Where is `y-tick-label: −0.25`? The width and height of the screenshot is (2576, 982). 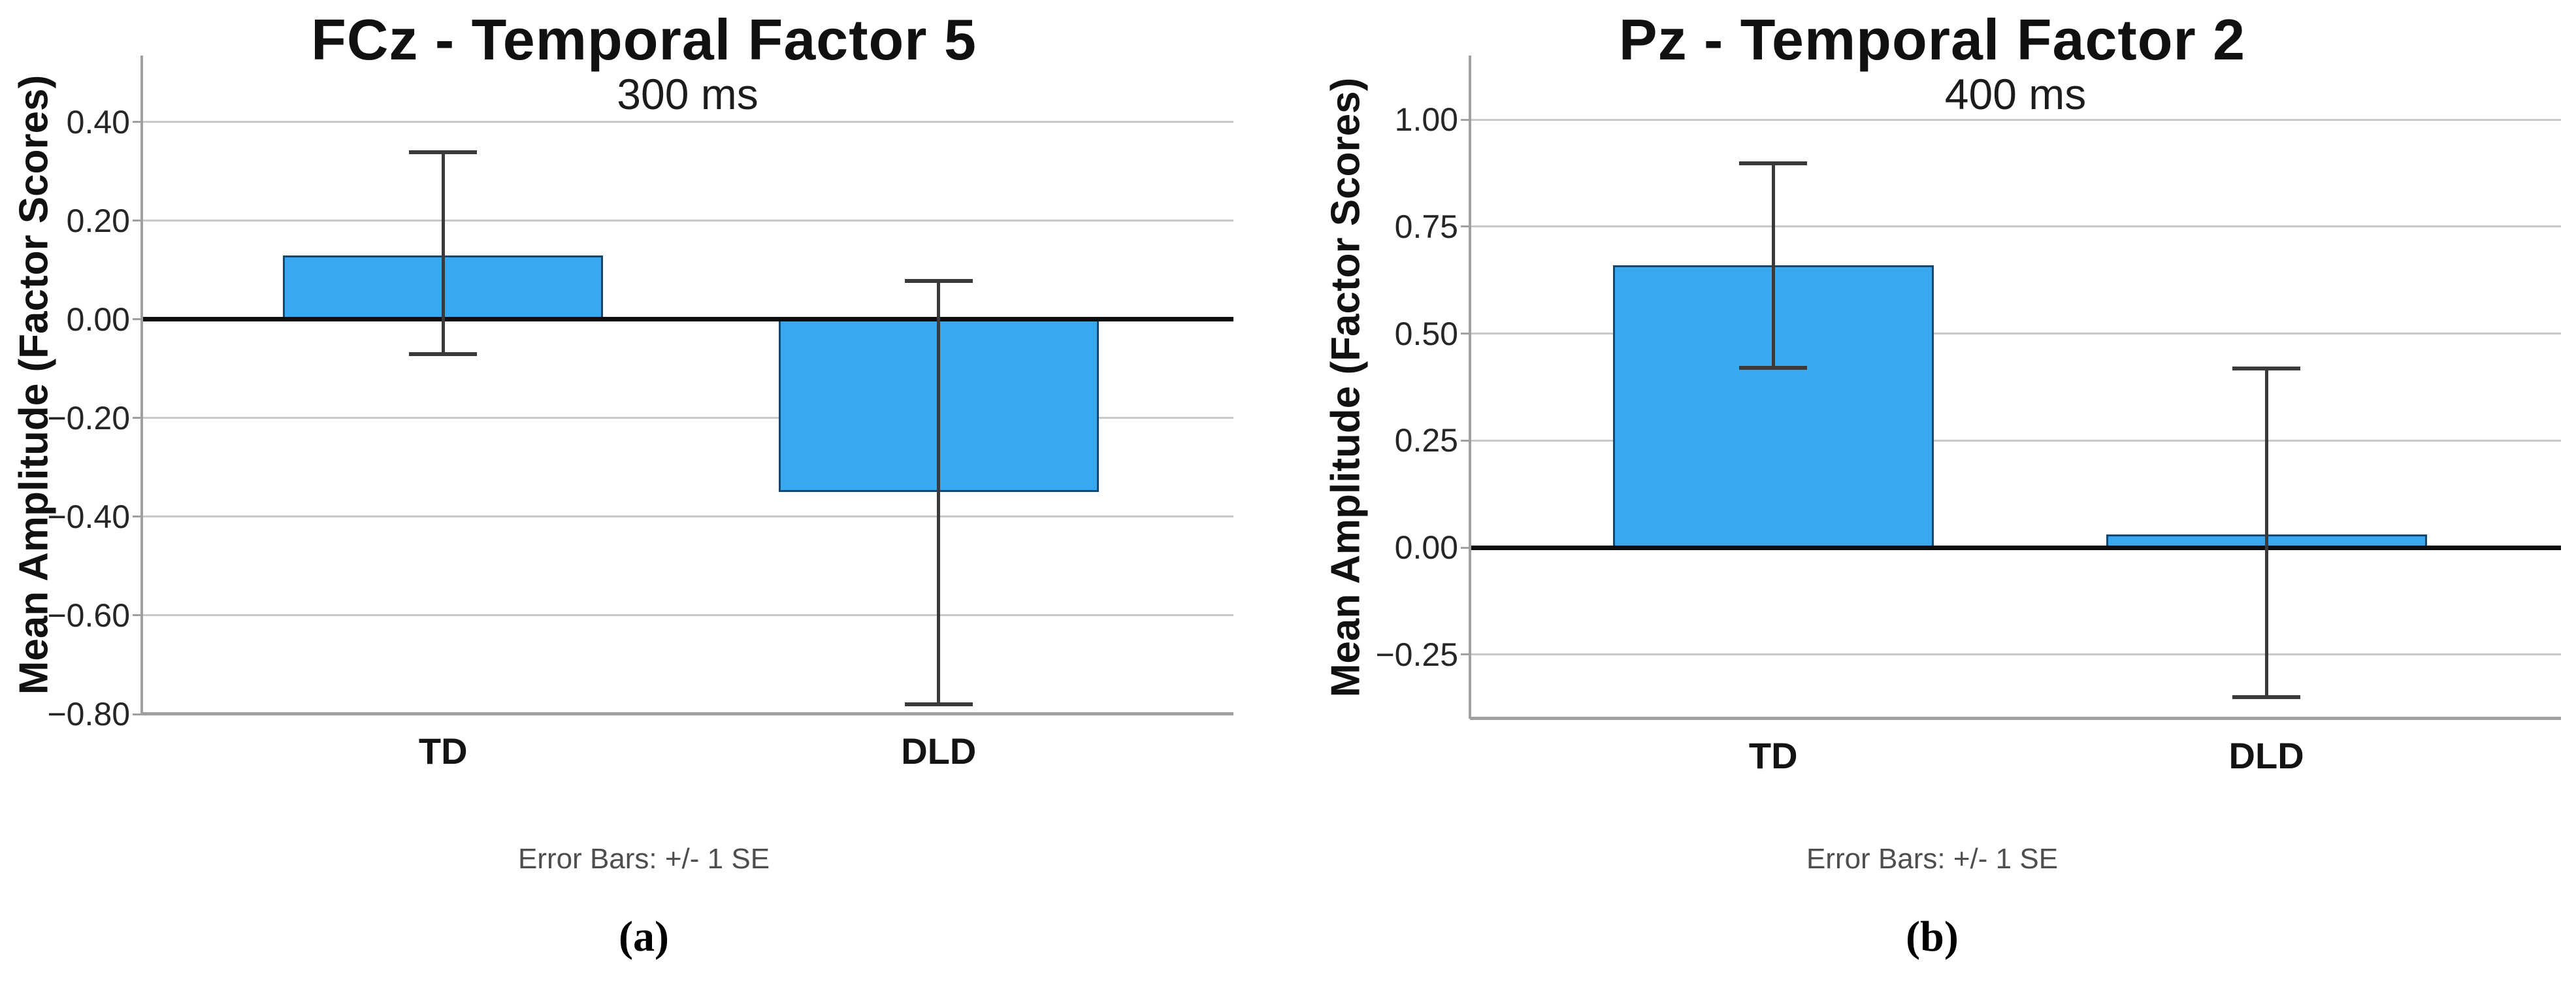 y-tick-label: −0.25 is located at coordinates (1416, 654).